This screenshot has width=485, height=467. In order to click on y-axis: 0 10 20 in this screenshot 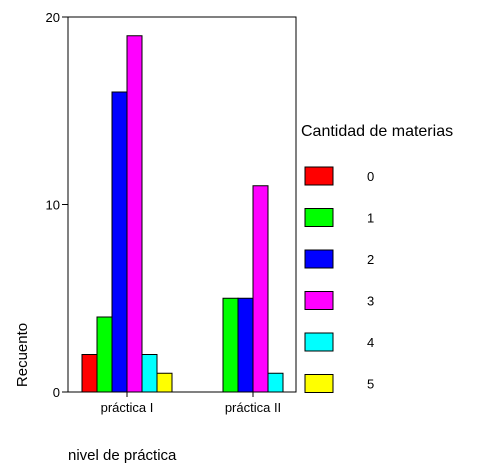, I will do `click(57, 205)`.